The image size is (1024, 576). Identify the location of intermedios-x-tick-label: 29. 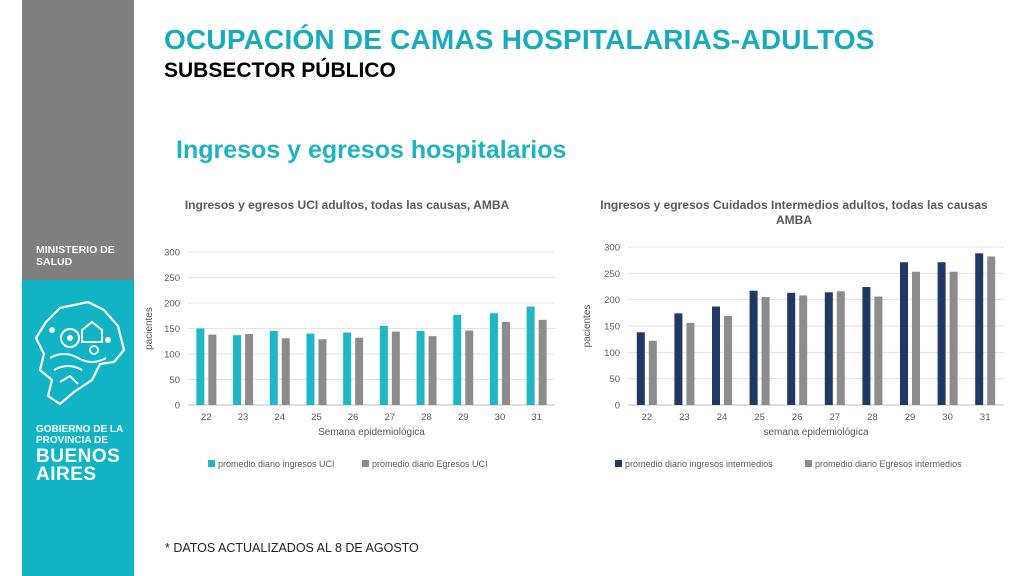
(910, 417).